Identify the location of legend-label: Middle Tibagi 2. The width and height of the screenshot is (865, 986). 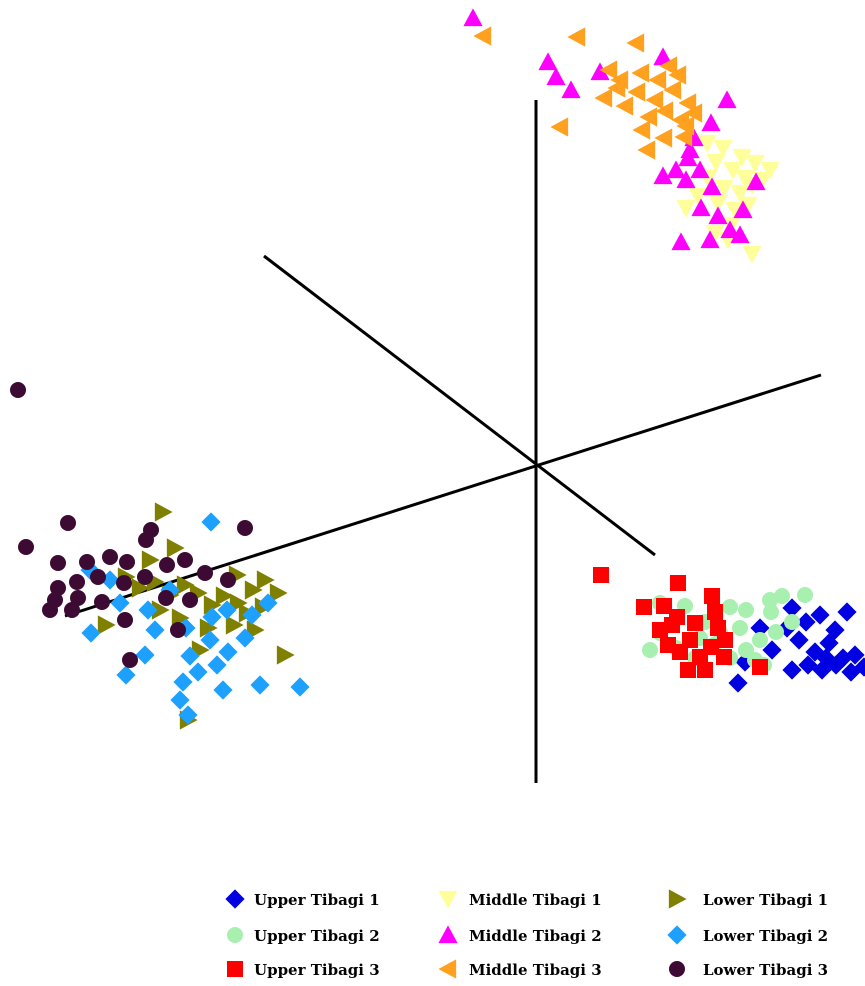
(535, 936).